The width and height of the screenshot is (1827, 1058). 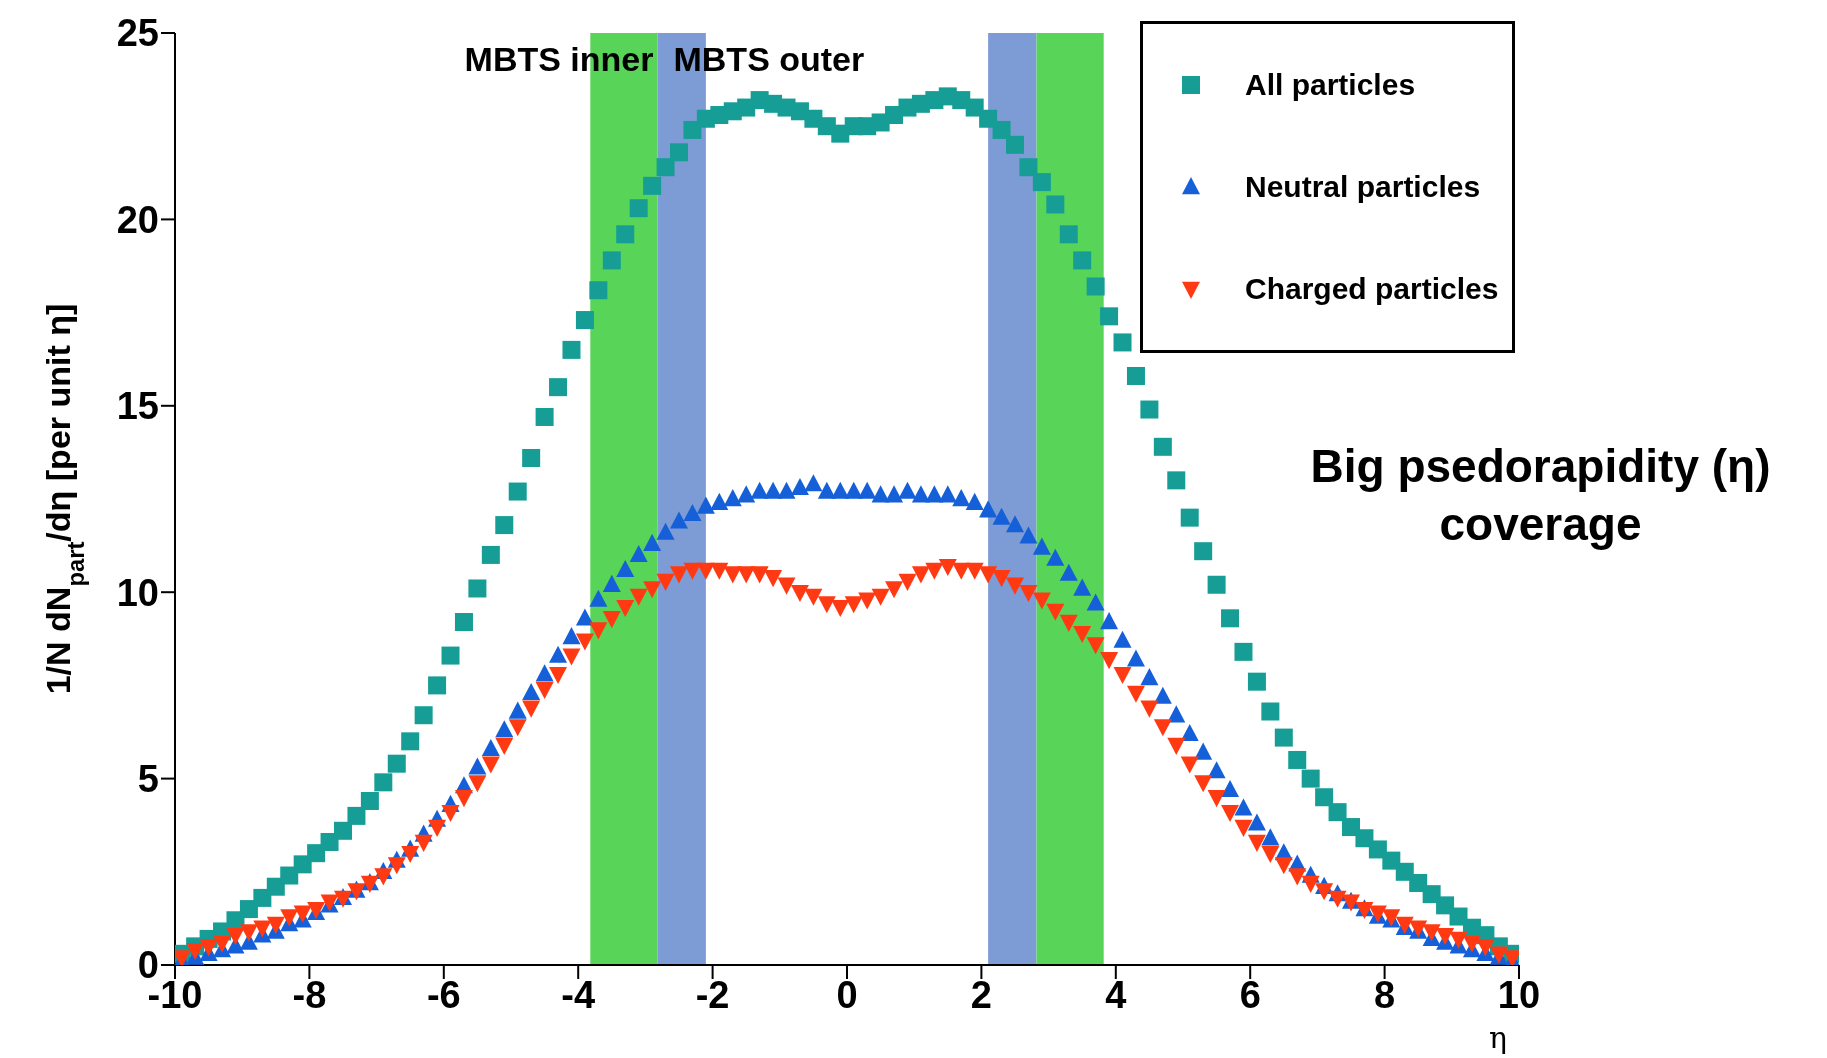 What do you see at coordinates (309, 994) in the screenshot?
I see `x-tick-label: -8` at bounding box center [309, 994].